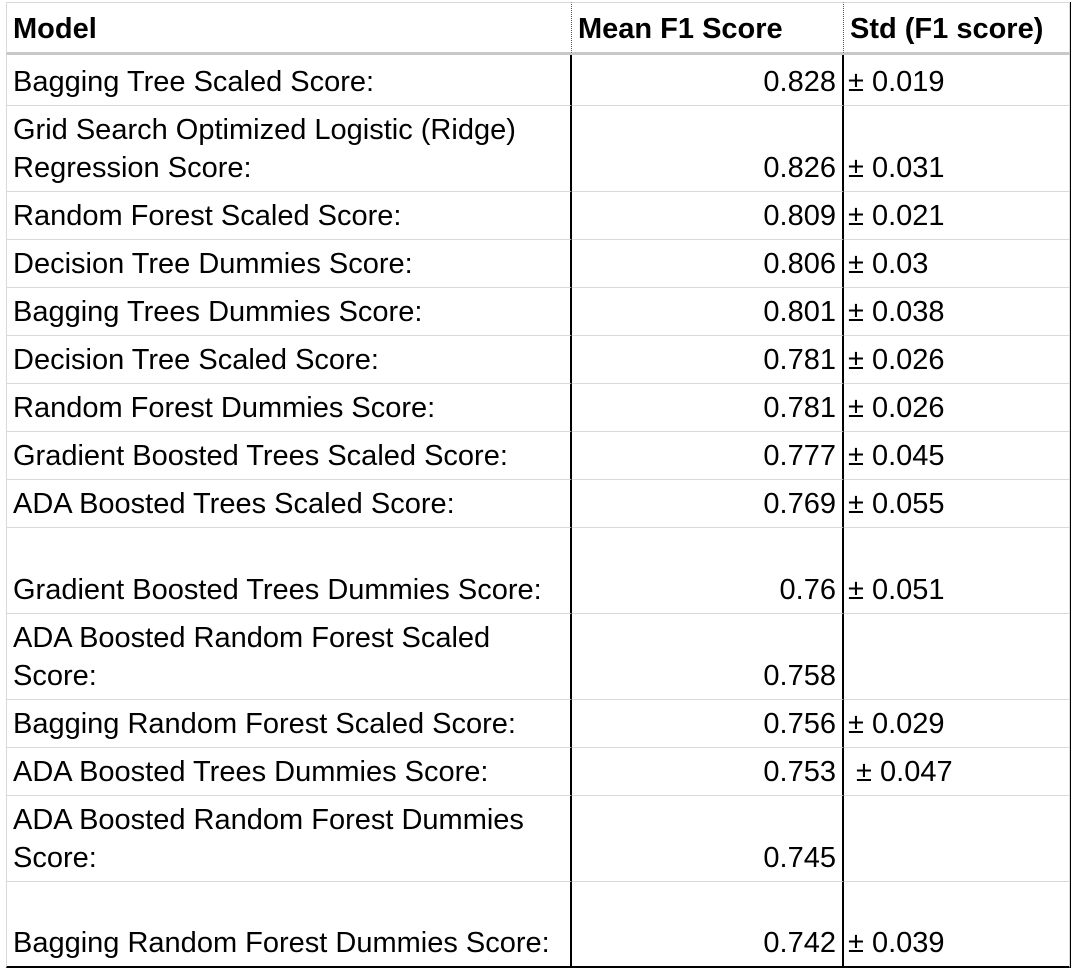  Describe the element at coordinates (957, 216) in the screenshot. I see `cell-std: ± 0.021` at that location.